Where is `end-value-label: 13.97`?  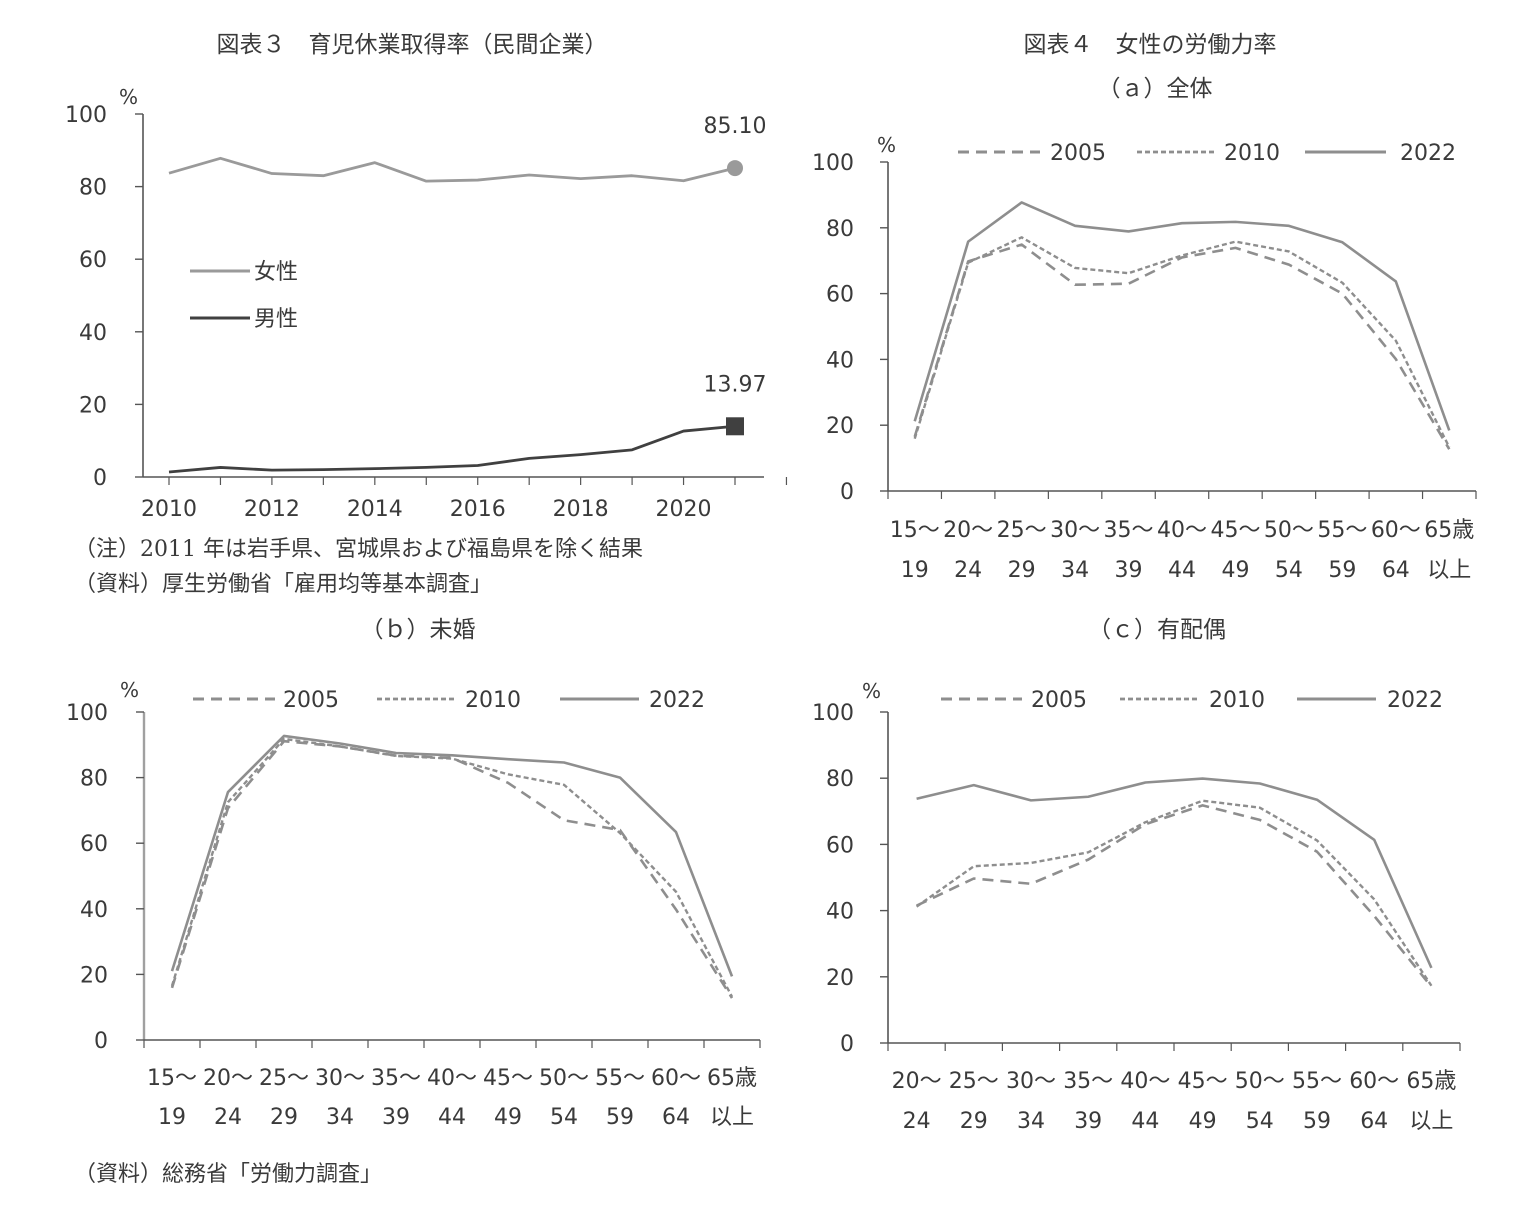
end-value-label: 13.97 is located at coordinates (735, 384).